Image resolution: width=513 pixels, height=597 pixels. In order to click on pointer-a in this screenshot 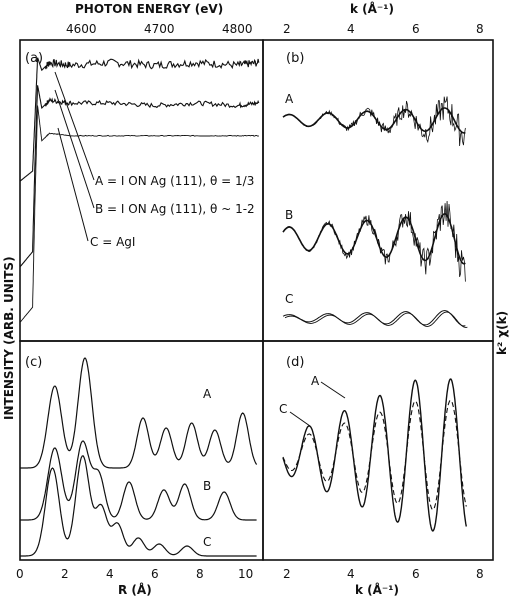, I will do `click(74, 126)`.